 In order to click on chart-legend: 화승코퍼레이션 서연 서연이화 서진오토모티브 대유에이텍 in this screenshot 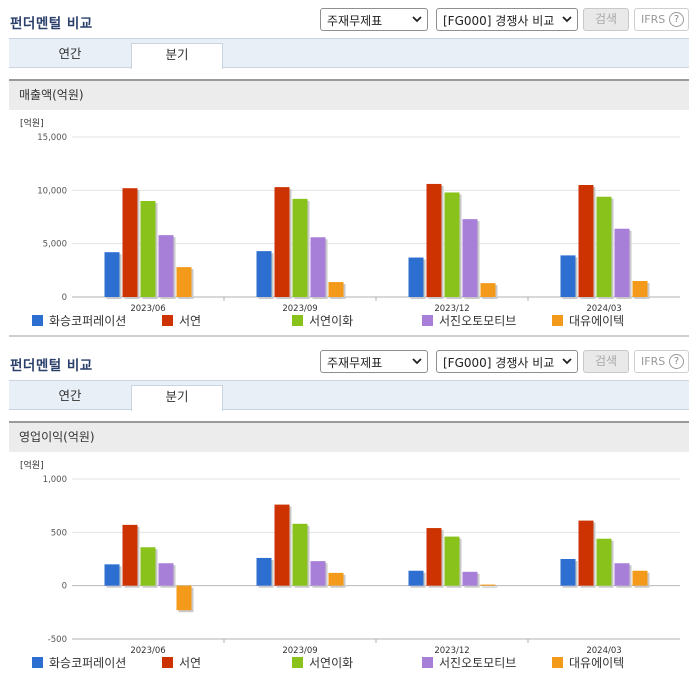, I will do `click(348, 321)`.